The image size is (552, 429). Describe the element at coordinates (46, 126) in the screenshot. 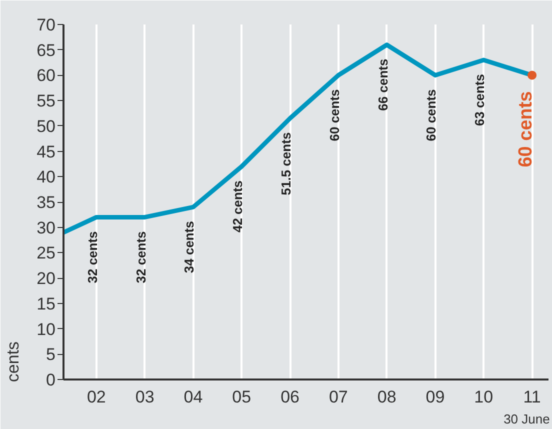

I see `y-tick-label: 50` at that location.